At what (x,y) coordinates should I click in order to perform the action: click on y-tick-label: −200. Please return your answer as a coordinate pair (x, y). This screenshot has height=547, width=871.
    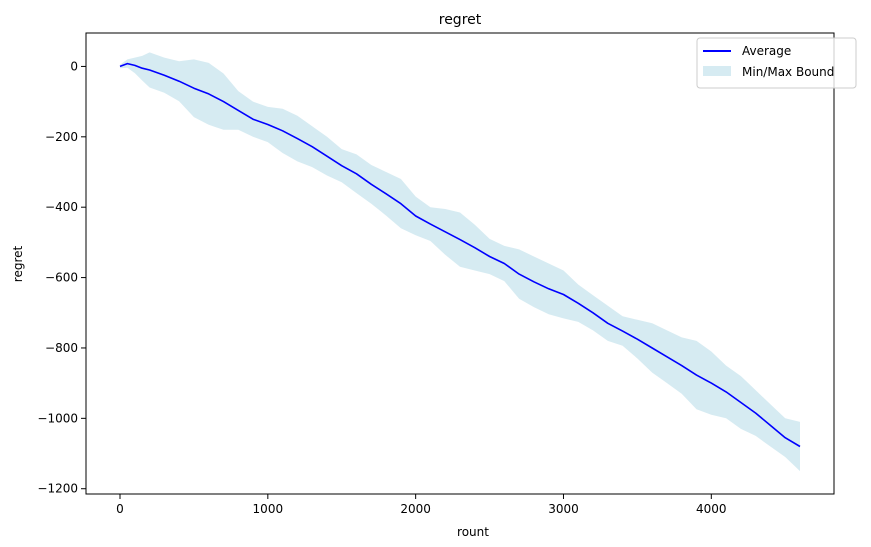
    Looking at the image, I should click on (61, 137).